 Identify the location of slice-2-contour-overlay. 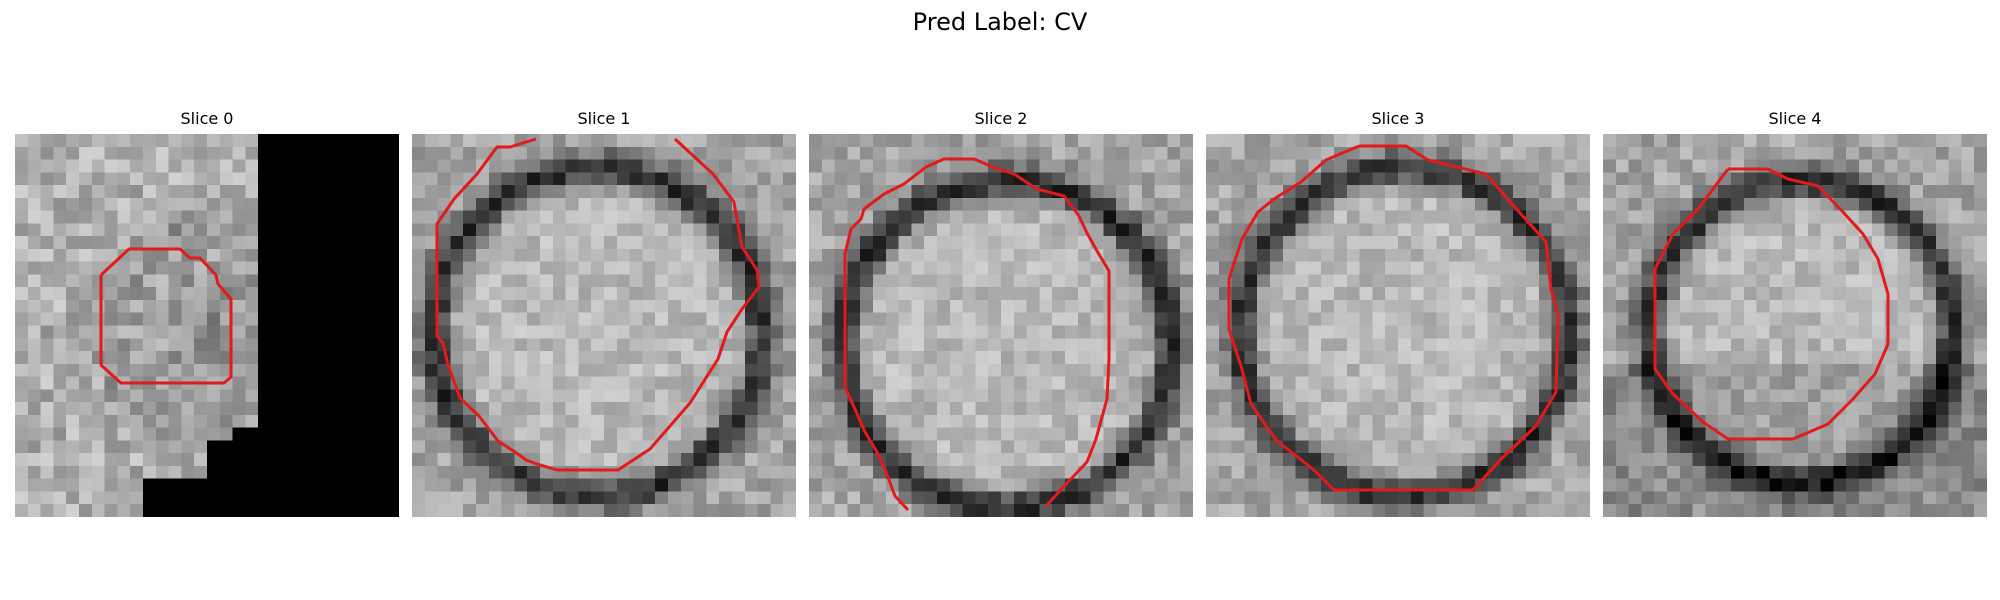
(977, 334).